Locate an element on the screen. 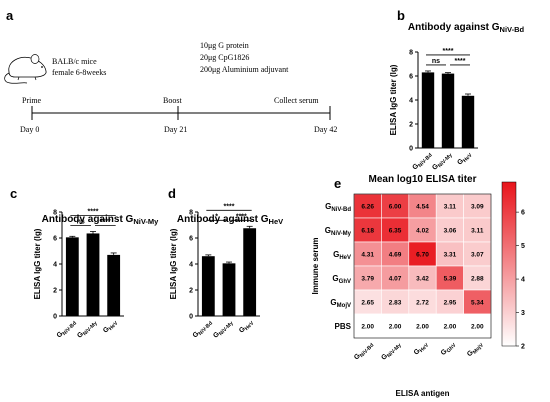 Image resolution: width=550 pixels, height=402 pixels. panel-d-significance-label: **** is located at coordinates (241, 217).